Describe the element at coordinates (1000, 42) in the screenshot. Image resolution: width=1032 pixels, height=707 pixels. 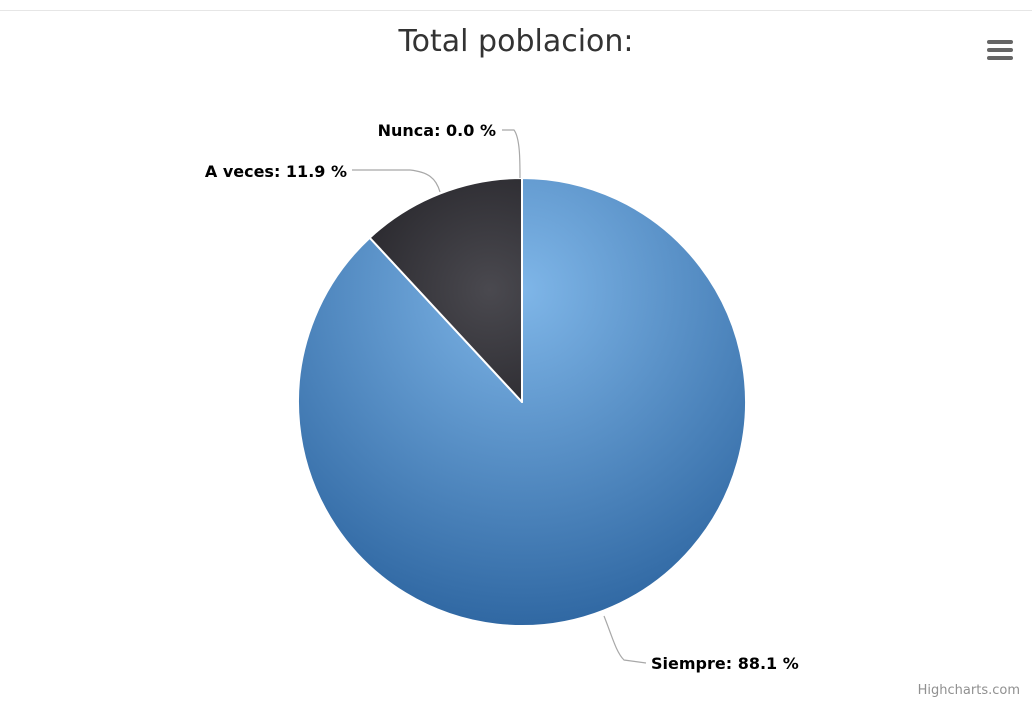
I see `hamburger-menu-icon` at that location.